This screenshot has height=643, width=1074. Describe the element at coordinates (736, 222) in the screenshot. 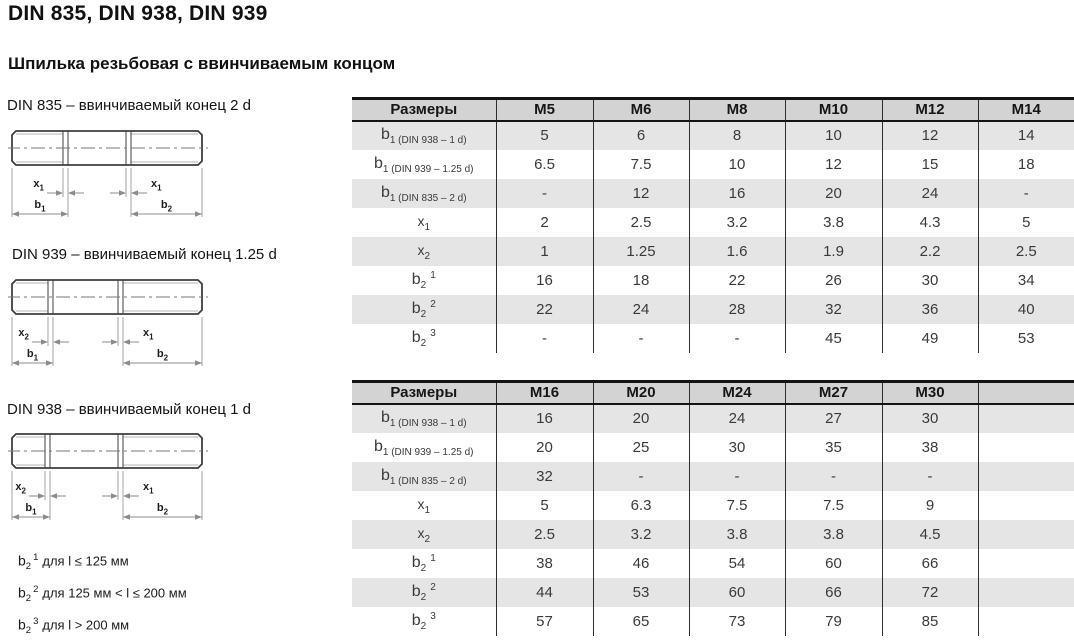

I see `table-cell: 3.2` at that location.